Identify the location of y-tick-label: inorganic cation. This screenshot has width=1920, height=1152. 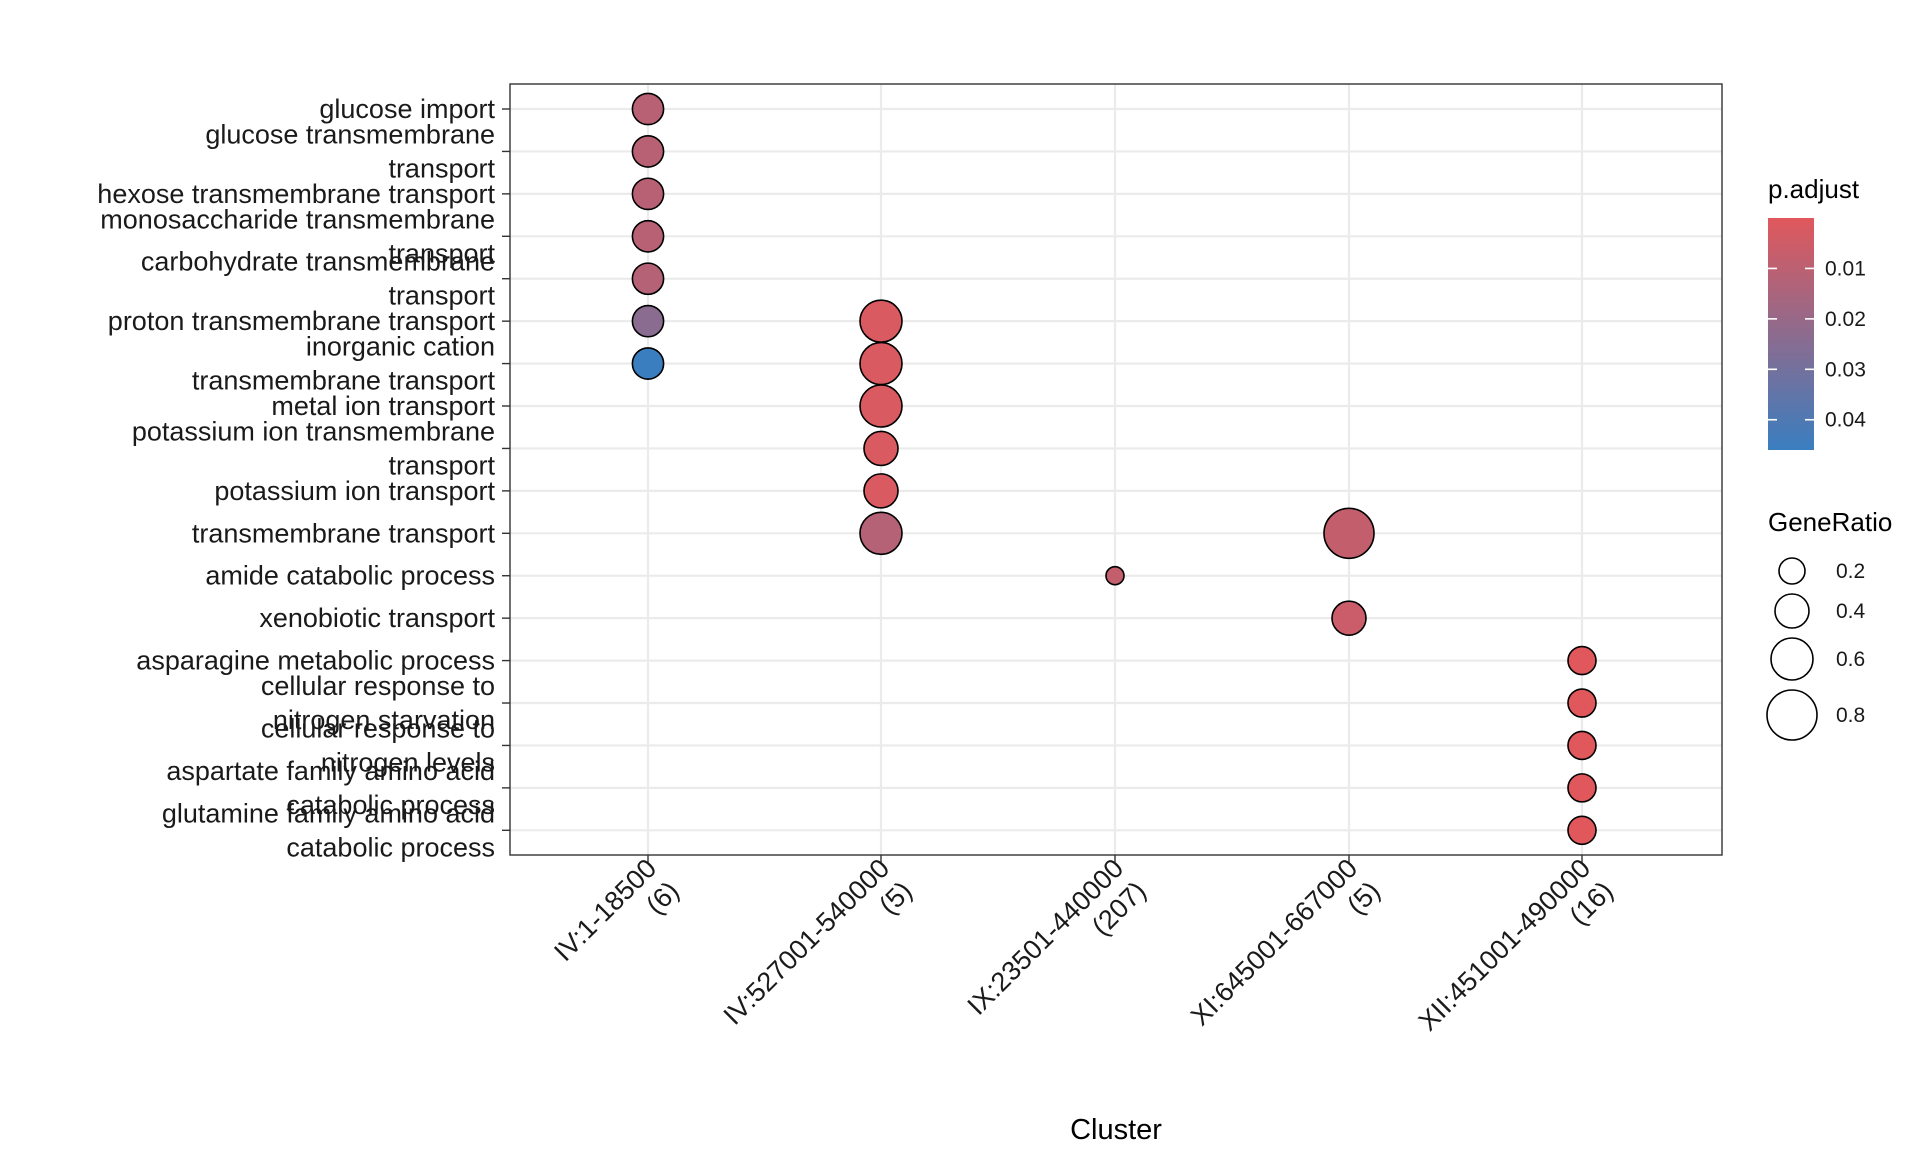
(400, 347).